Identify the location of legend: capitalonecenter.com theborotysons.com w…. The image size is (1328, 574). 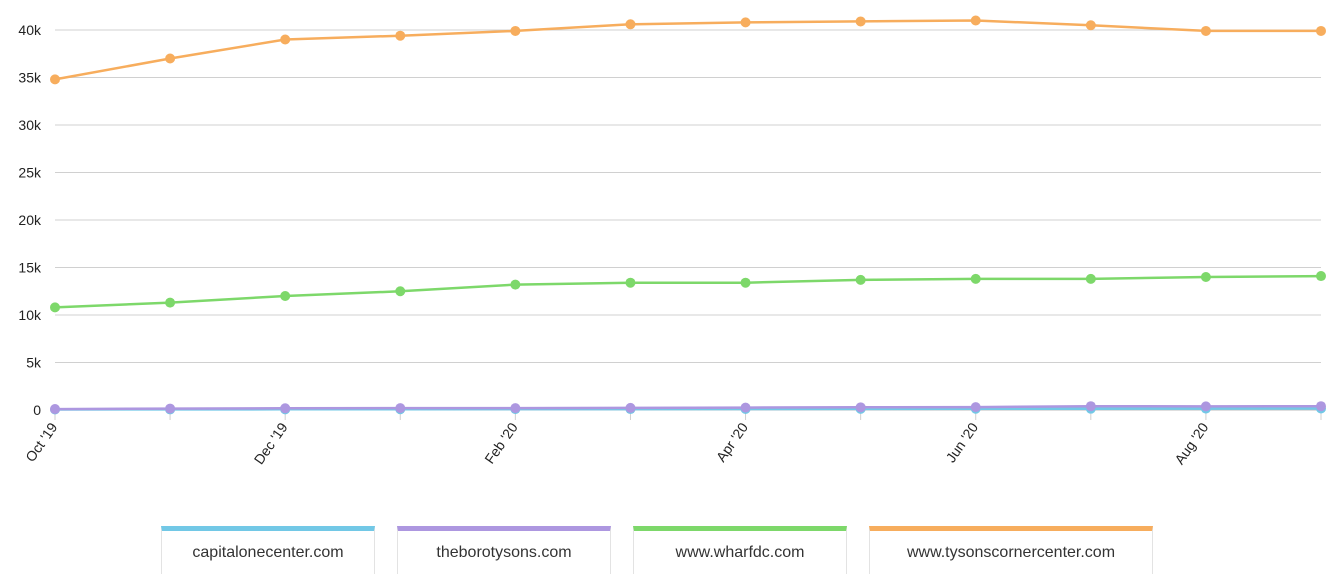
(657, 550).